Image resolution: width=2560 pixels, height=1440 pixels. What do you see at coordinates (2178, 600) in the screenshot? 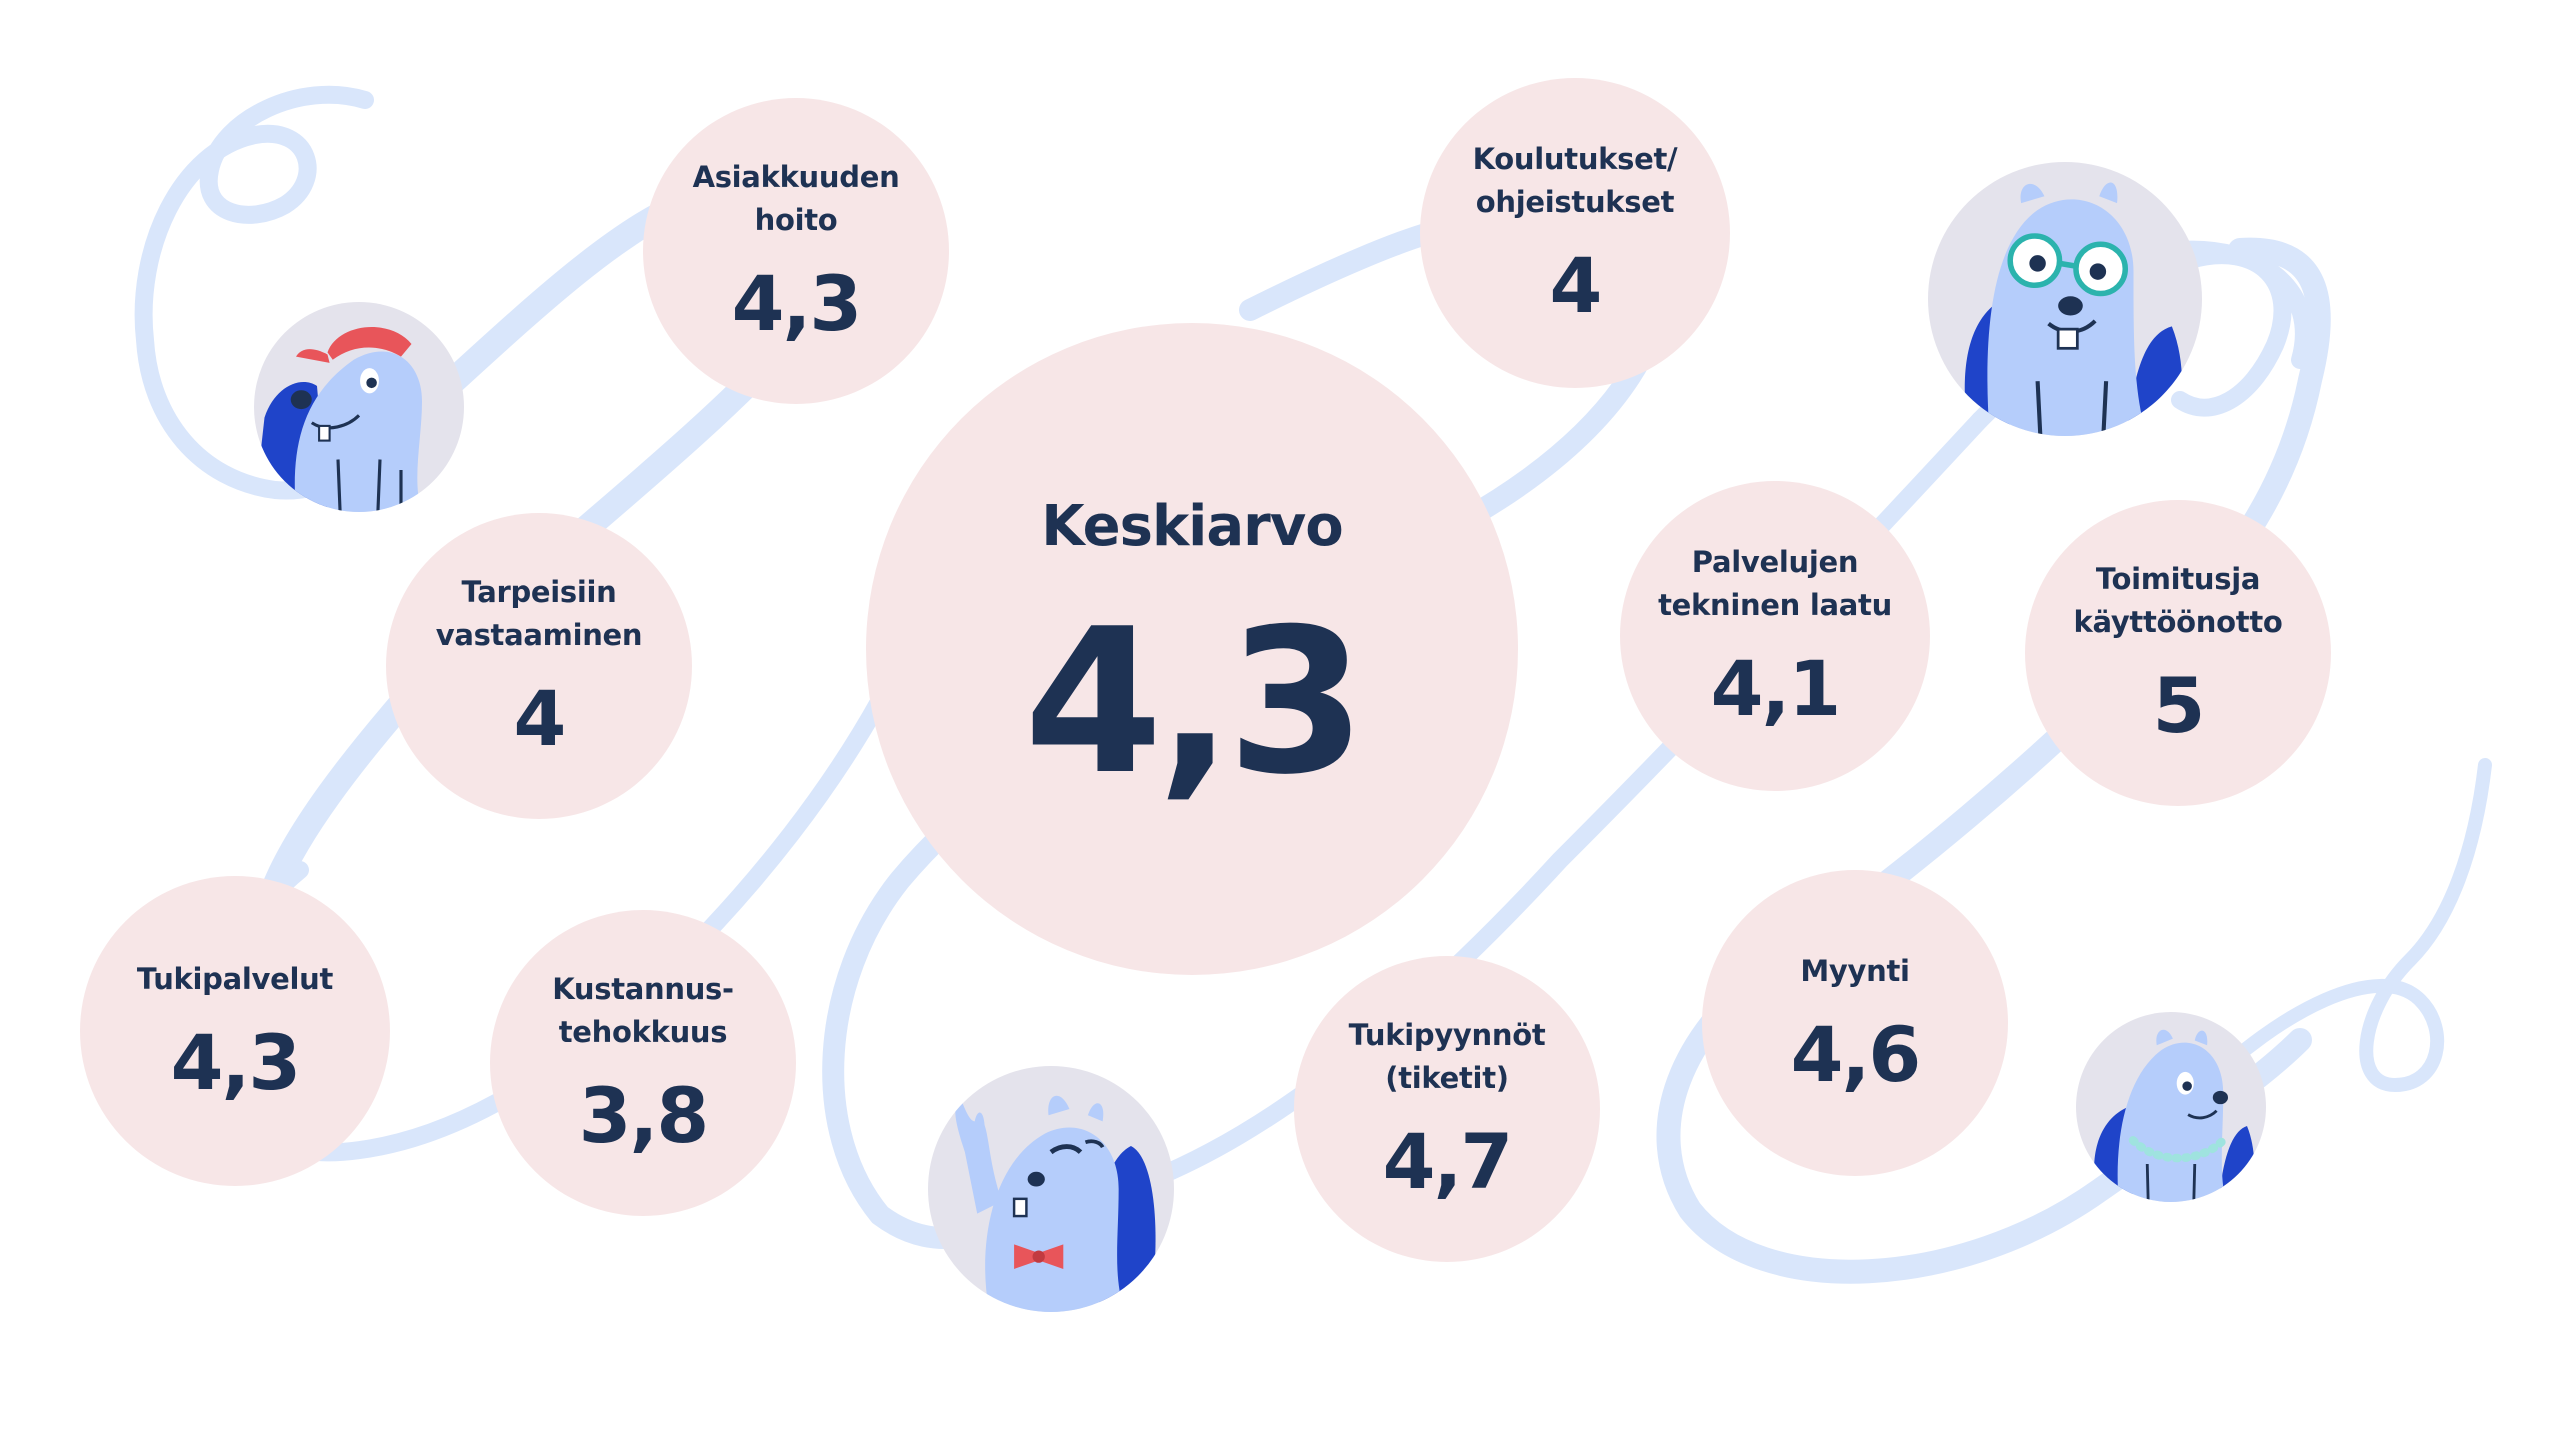
I see `category-label: Toimitusja käyttöönotto` at bounding box center [2178, 600].